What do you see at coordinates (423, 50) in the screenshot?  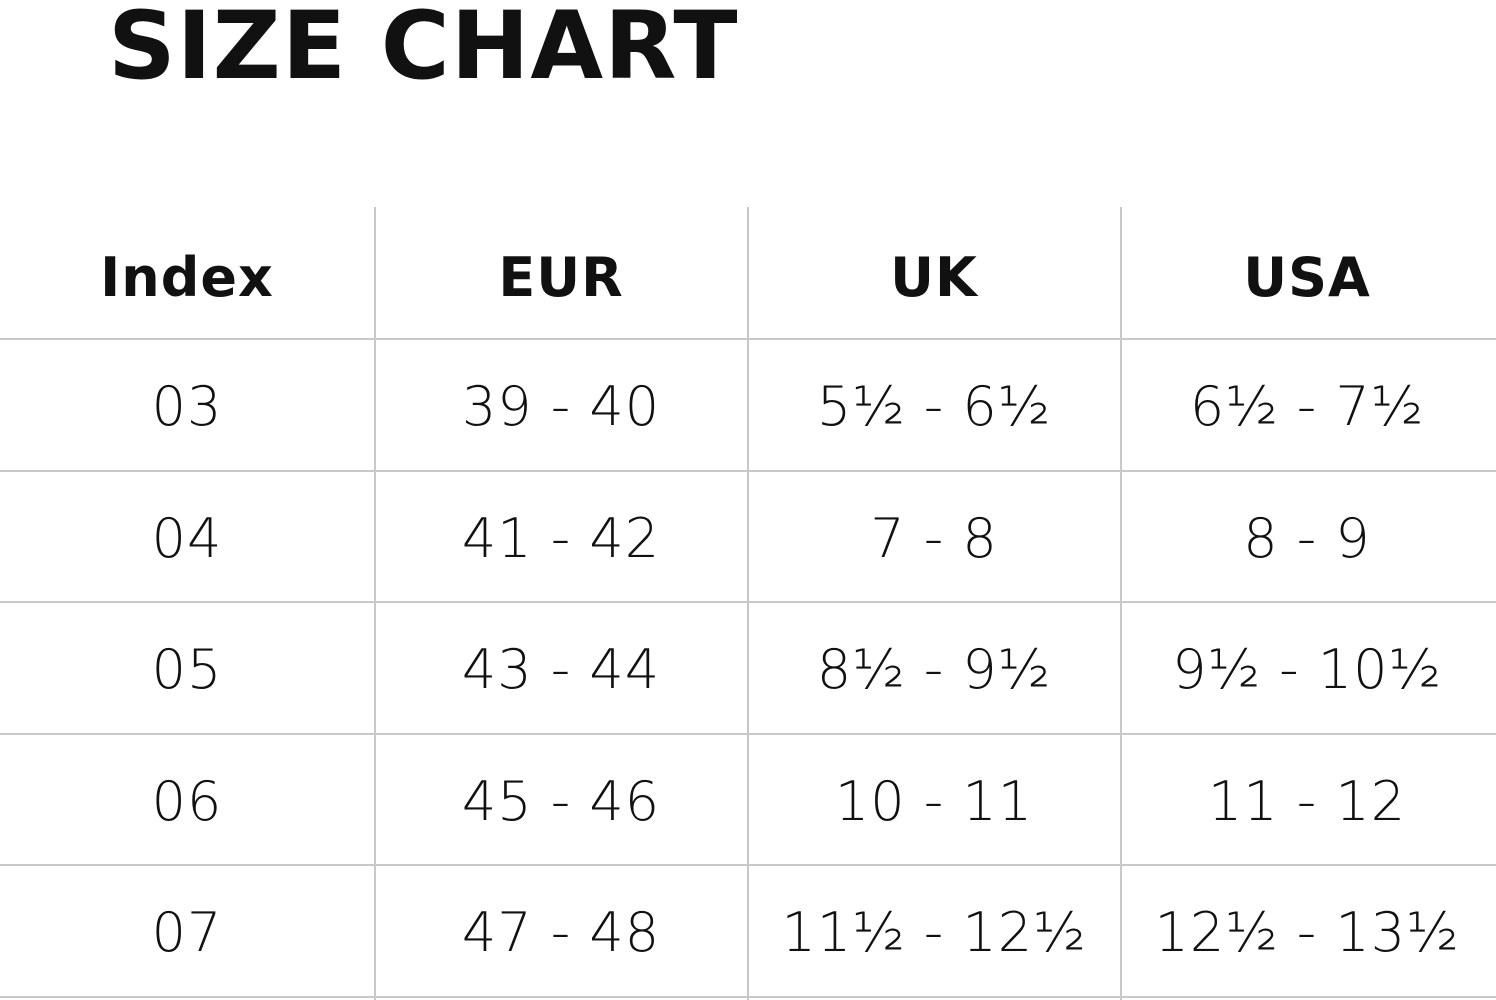 I see `page-title: SIZE CHART` at bounding box center [423, 50].